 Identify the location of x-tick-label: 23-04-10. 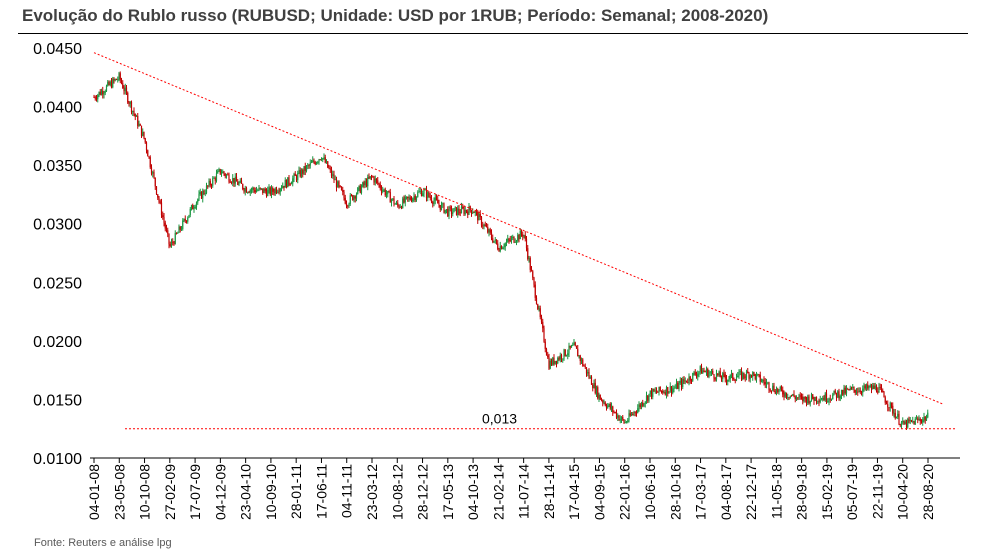
(246, 492).